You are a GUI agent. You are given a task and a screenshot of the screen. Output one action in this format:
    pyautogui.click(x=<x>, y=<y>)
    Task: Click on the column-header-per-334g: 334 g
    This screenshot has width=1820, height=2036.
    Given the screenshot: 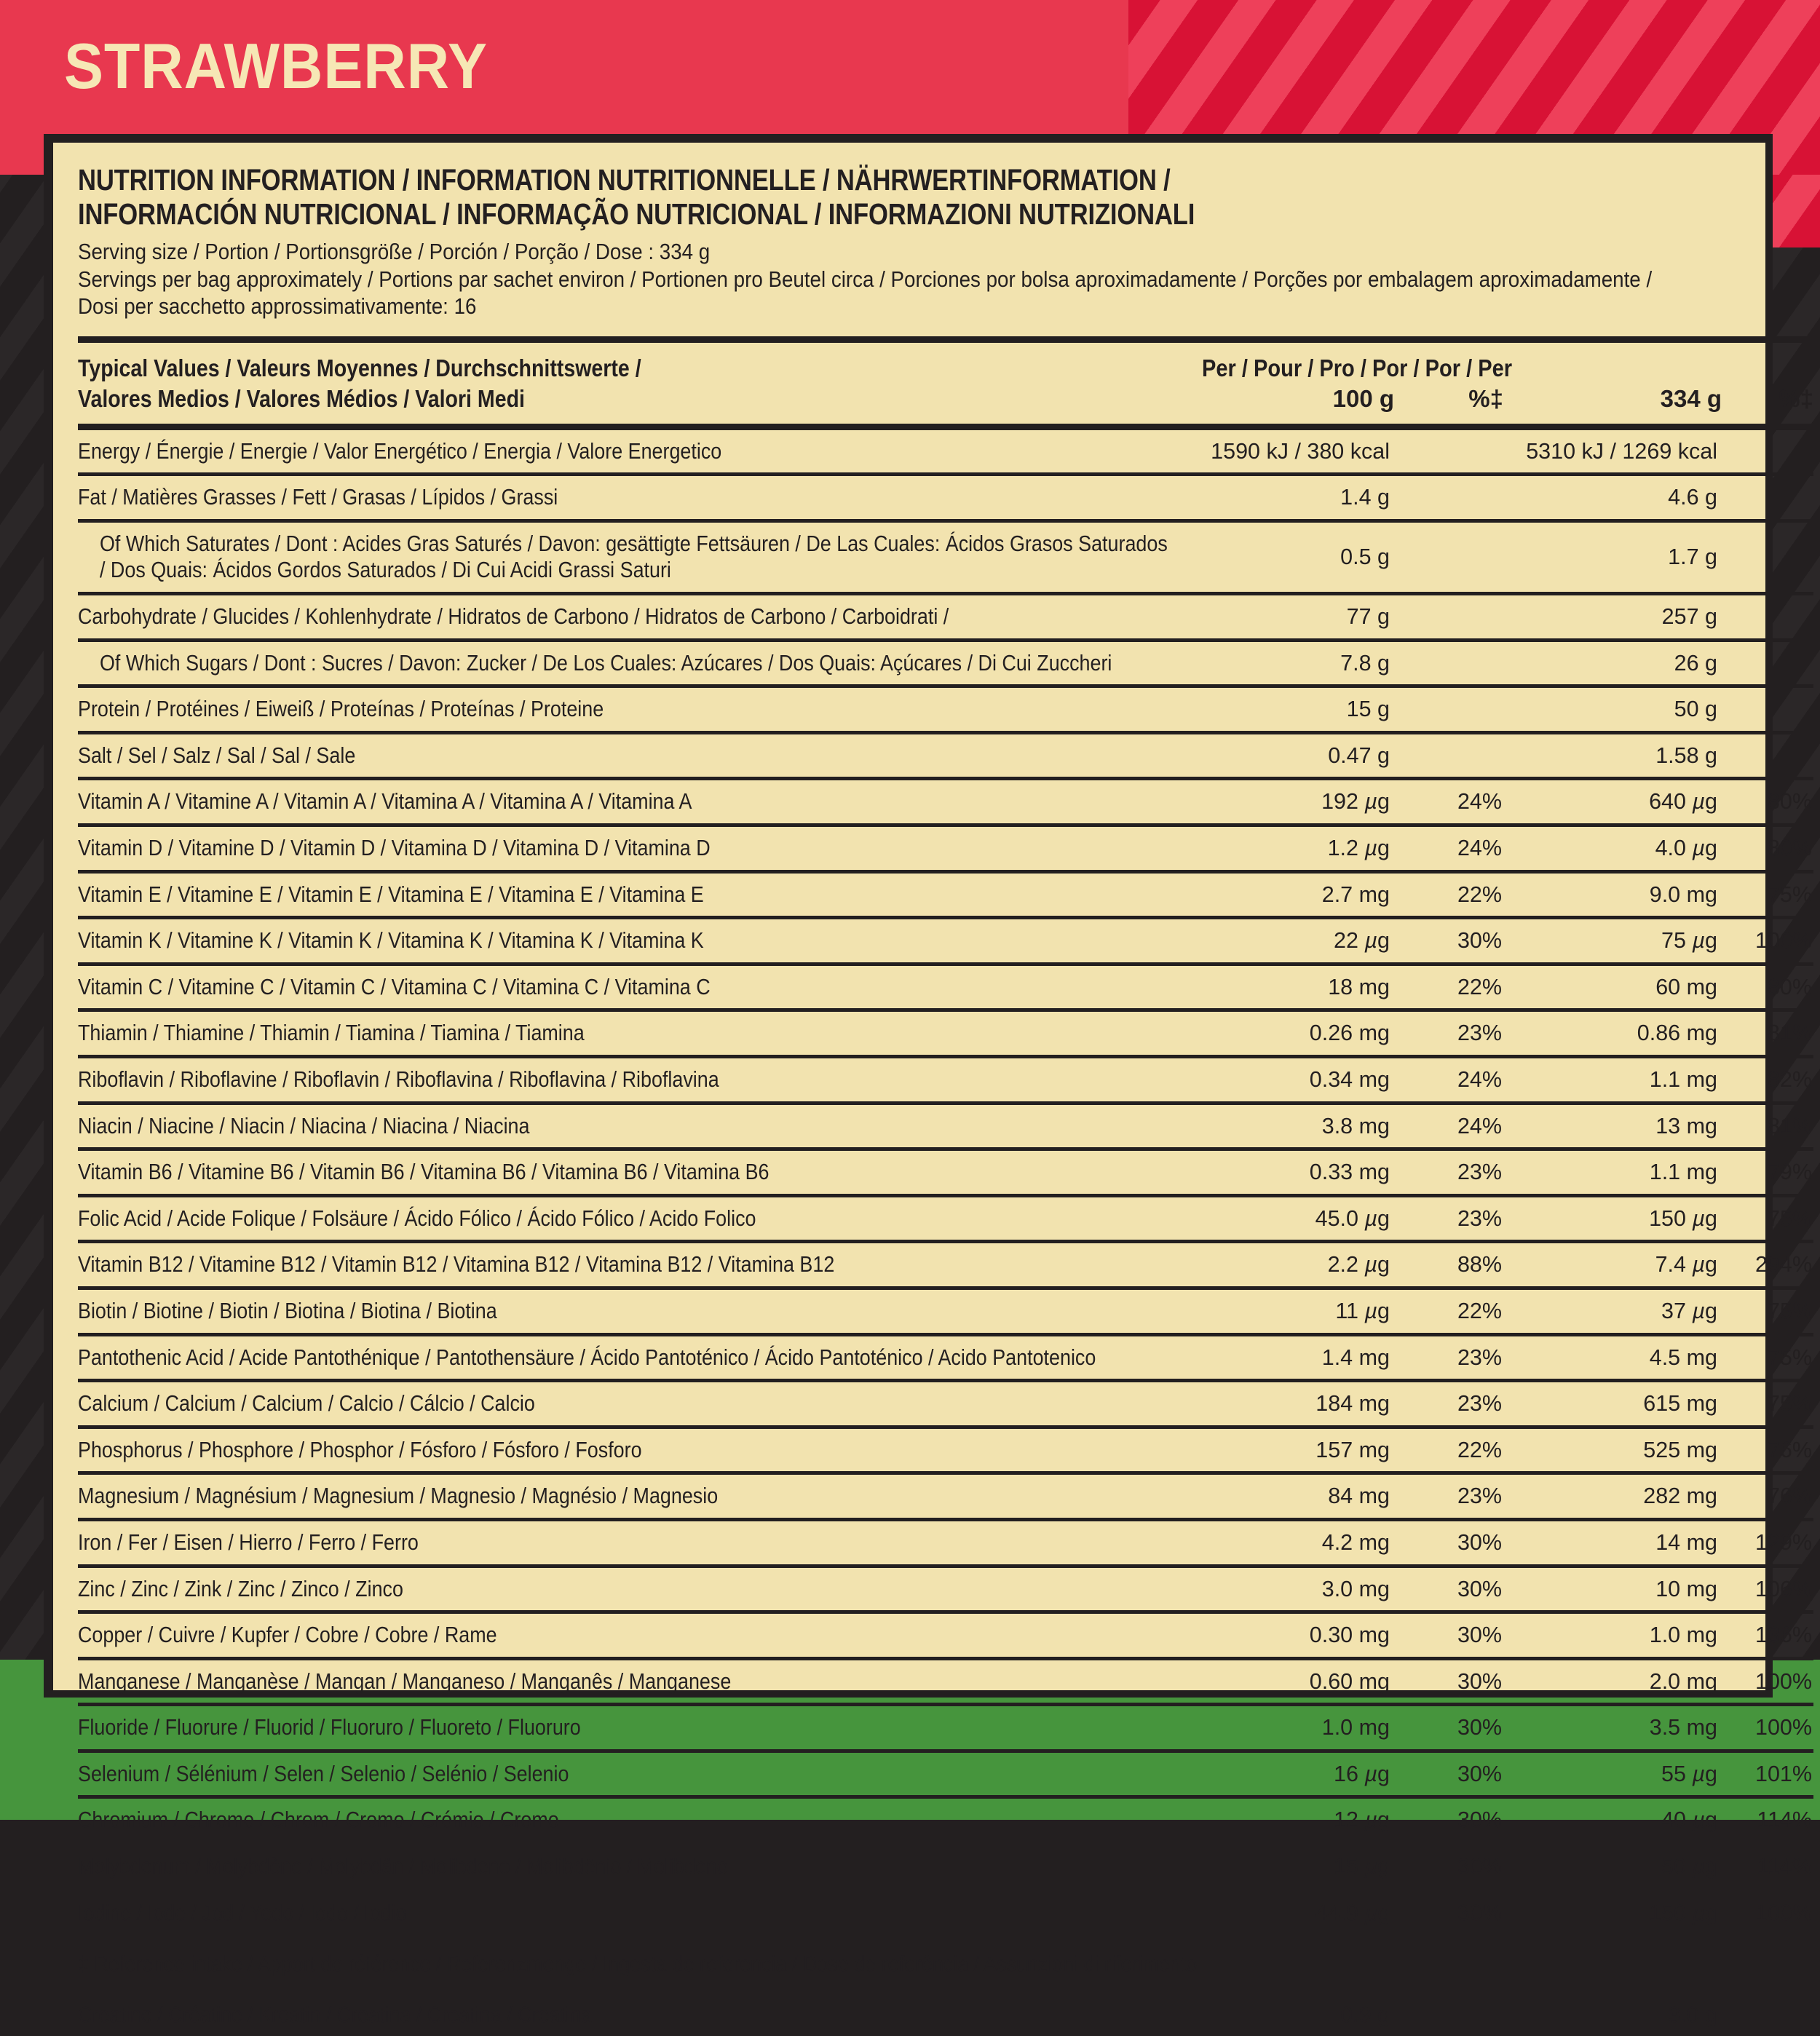 What is the action you would take?
    pyautogui.click(x=1612, y=383)
    